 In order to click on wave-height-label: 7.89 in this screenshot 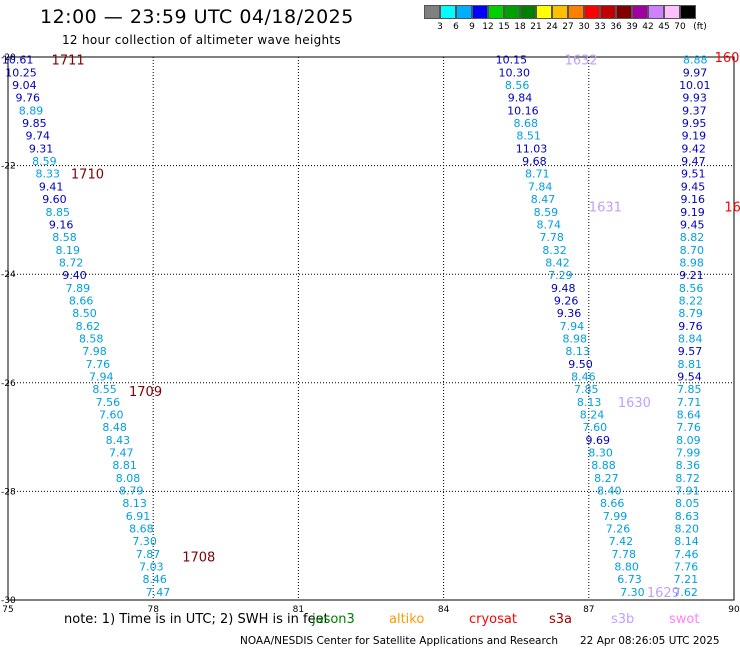, I will do `click(78, 288)`.